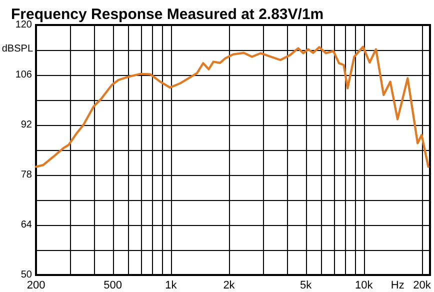 The image size is (434, 292). What do you see at coordinates (364, 286) in the screenshot?
I see `x-tick-label: 10k` at bounding box center [364, 286].